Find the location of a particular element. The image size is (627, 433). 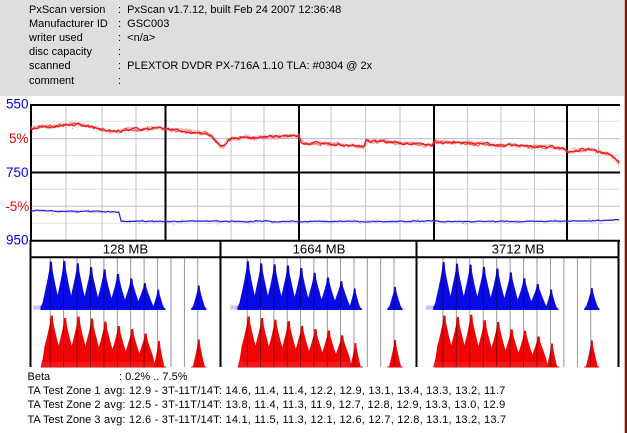

svg-text: 950 is located at coordinates (17, 240).